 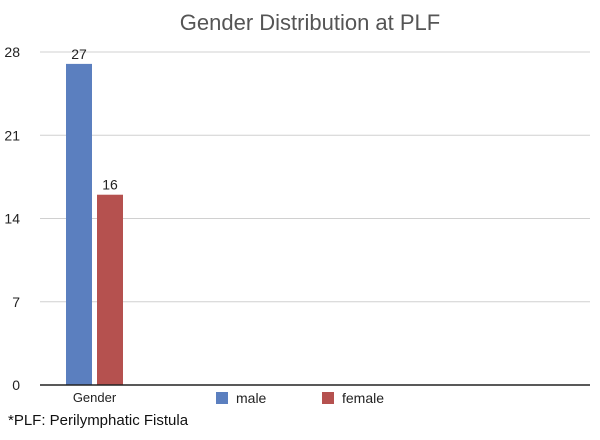 What do you see at coordinates (251, 398) in the screenshot?
I see `legend-label-male: male` at bounding box center [251, 398].